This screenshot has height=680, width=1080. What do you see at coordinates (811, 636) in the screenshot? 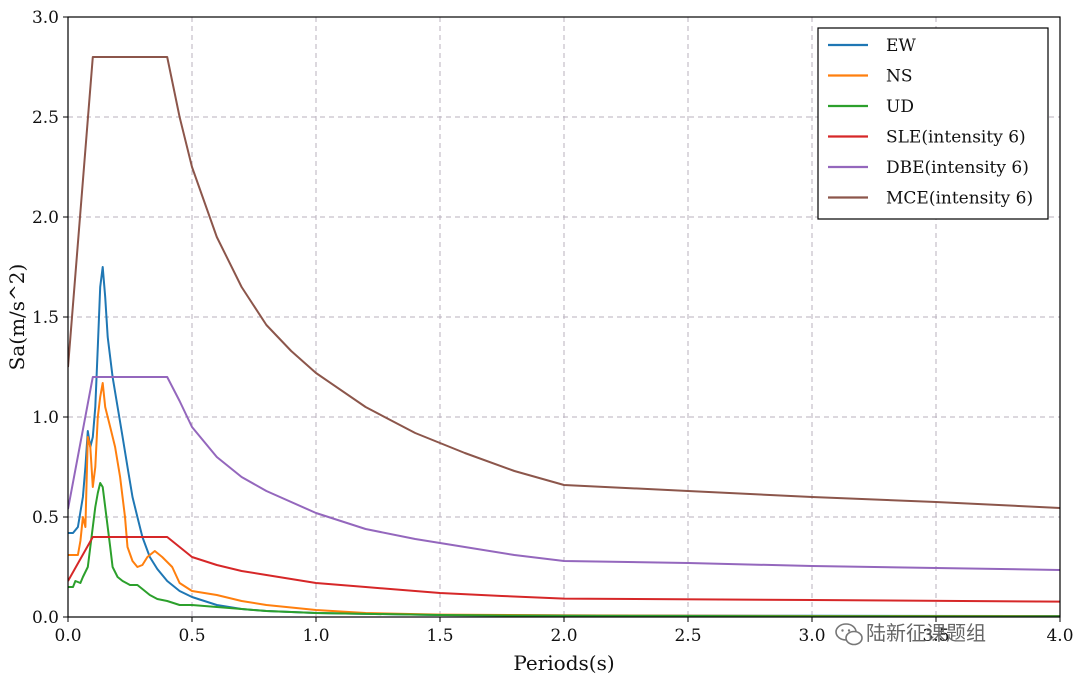
I see `x-tick-label: 3.0` at bounding box center [811, 636].